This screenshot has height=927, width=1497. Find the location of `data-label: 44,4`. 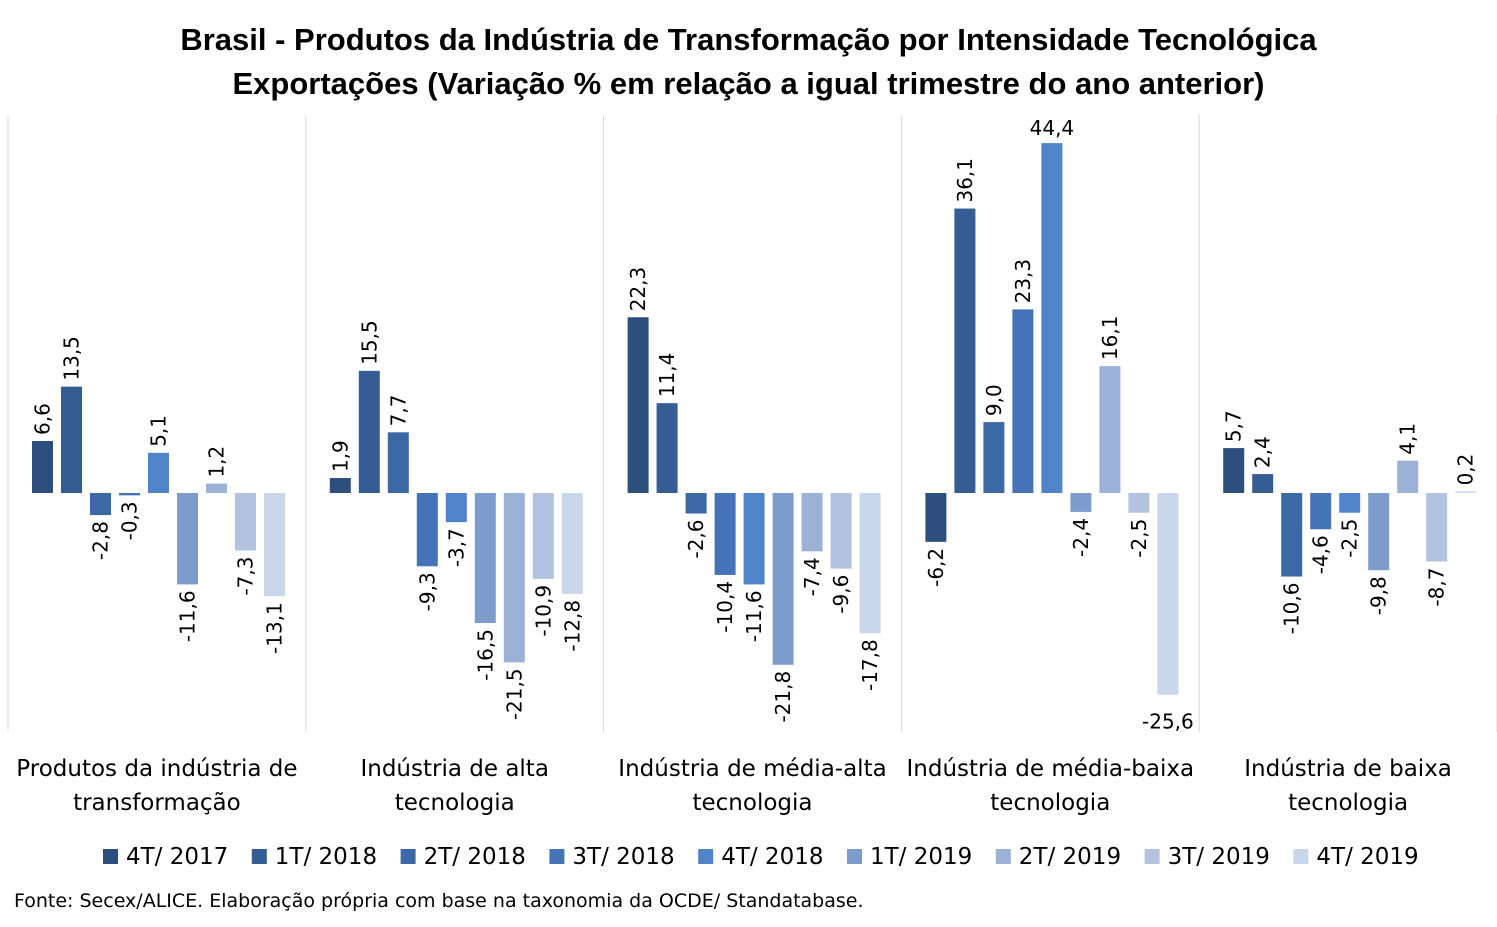

data-label: 44,4 is located at coordinates (1052, 128).